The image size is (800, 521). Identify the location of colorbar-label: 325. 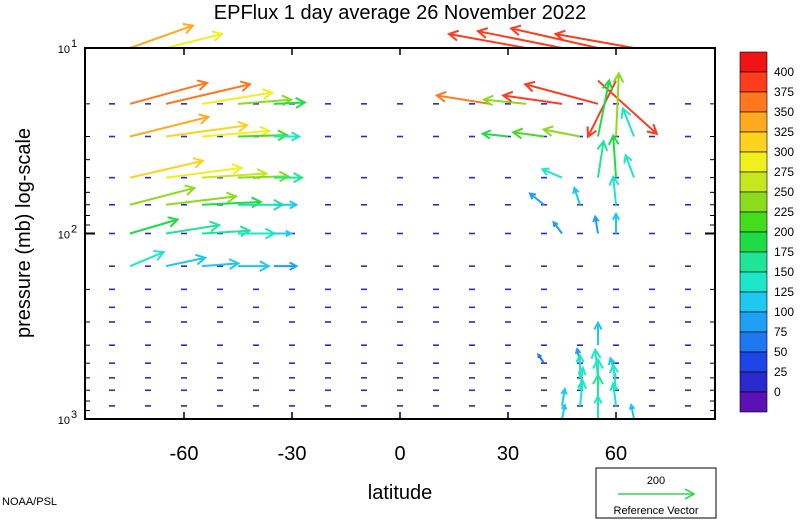
(784, 132).